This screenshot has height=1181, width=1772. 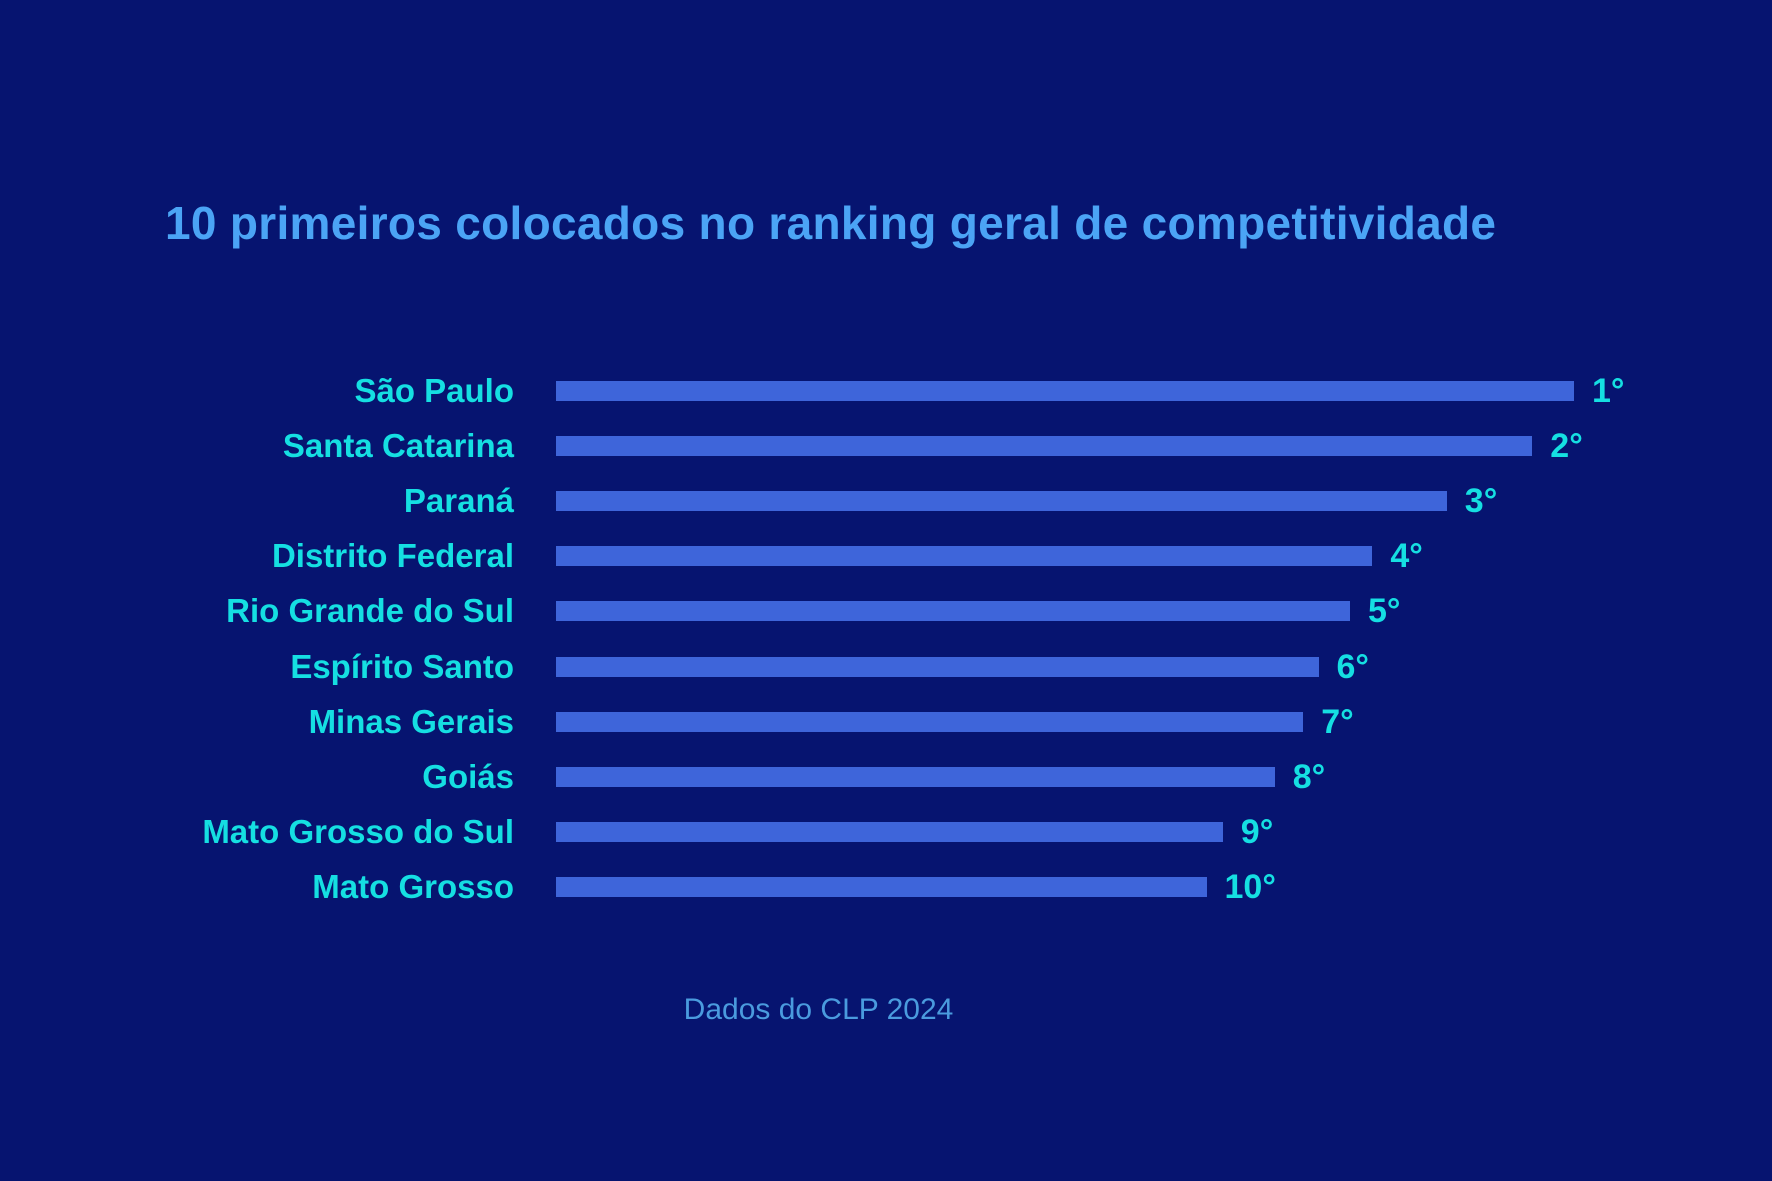 I want to click on rank-value-label: 7°, so click(x=1337, y=721).